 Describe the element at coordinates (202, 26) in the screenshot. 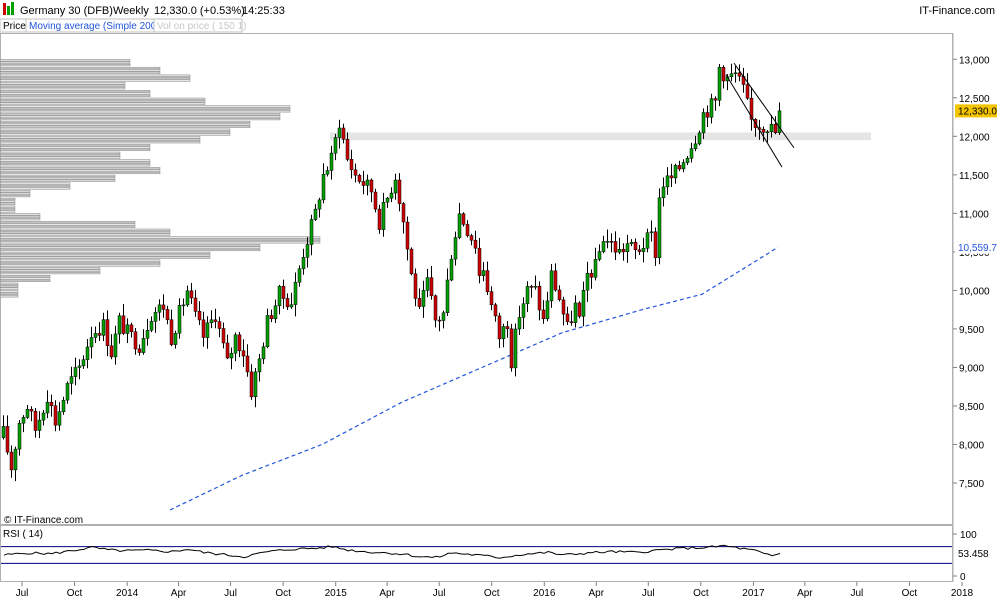

I see `legend-vol: Vol on price ( 150 1)` at that location.